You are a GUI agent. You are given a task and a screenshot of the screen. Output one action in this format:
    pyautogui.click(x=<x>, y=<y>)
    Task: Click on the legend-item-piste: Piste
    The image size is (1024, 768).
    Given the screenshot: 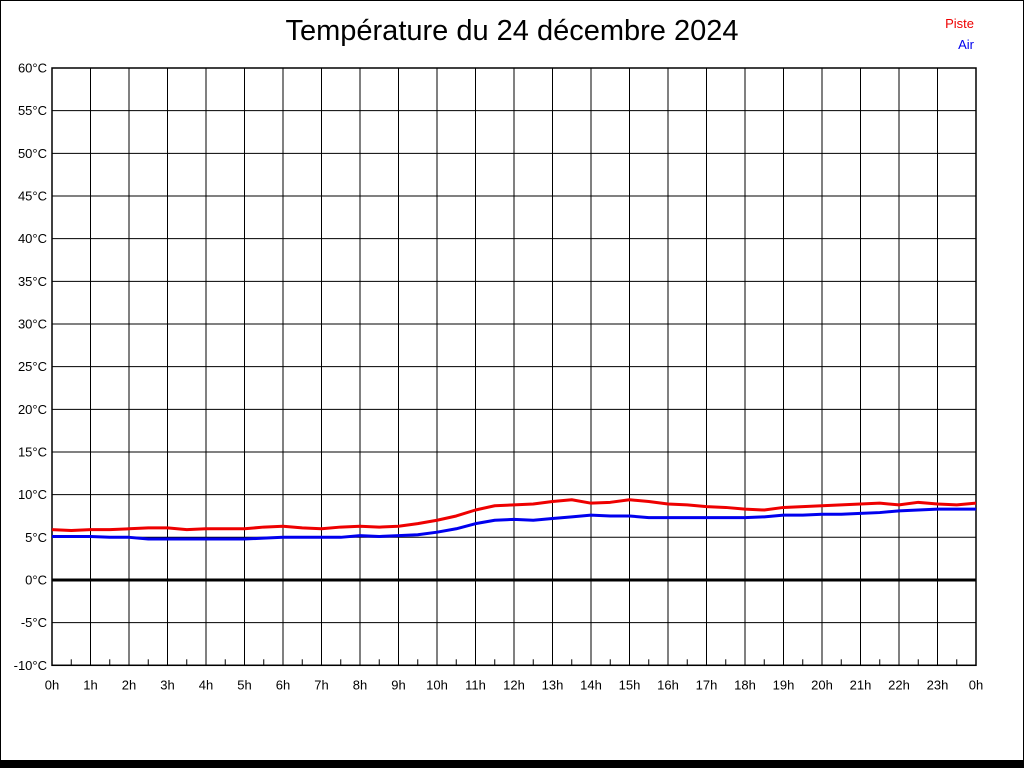 What is the action you would take?
    pyautogui.click(x=959, y=23)
    